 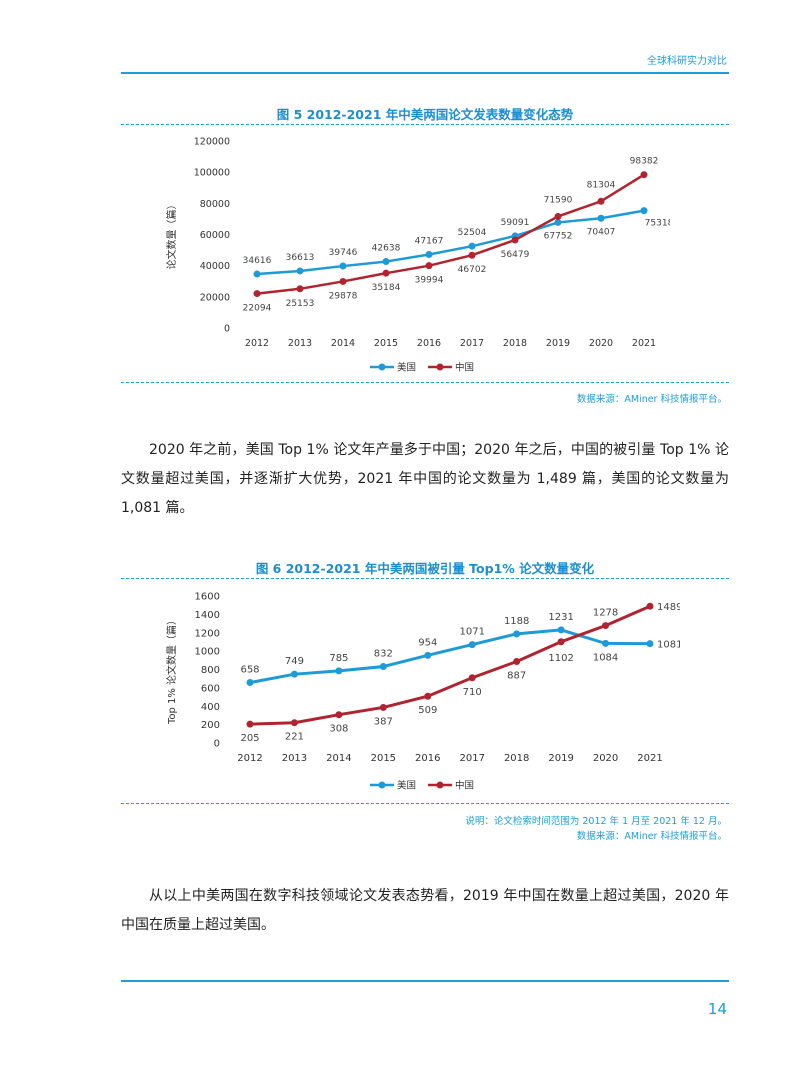 I want to click on data-label: 1081, so click(x=668, y=645).